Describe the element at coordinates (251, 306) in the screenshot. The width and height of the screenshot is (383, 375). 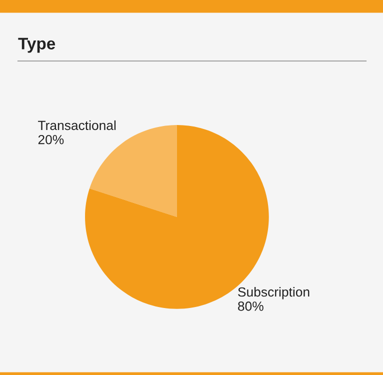
I see `data-label: 80%` at that location.